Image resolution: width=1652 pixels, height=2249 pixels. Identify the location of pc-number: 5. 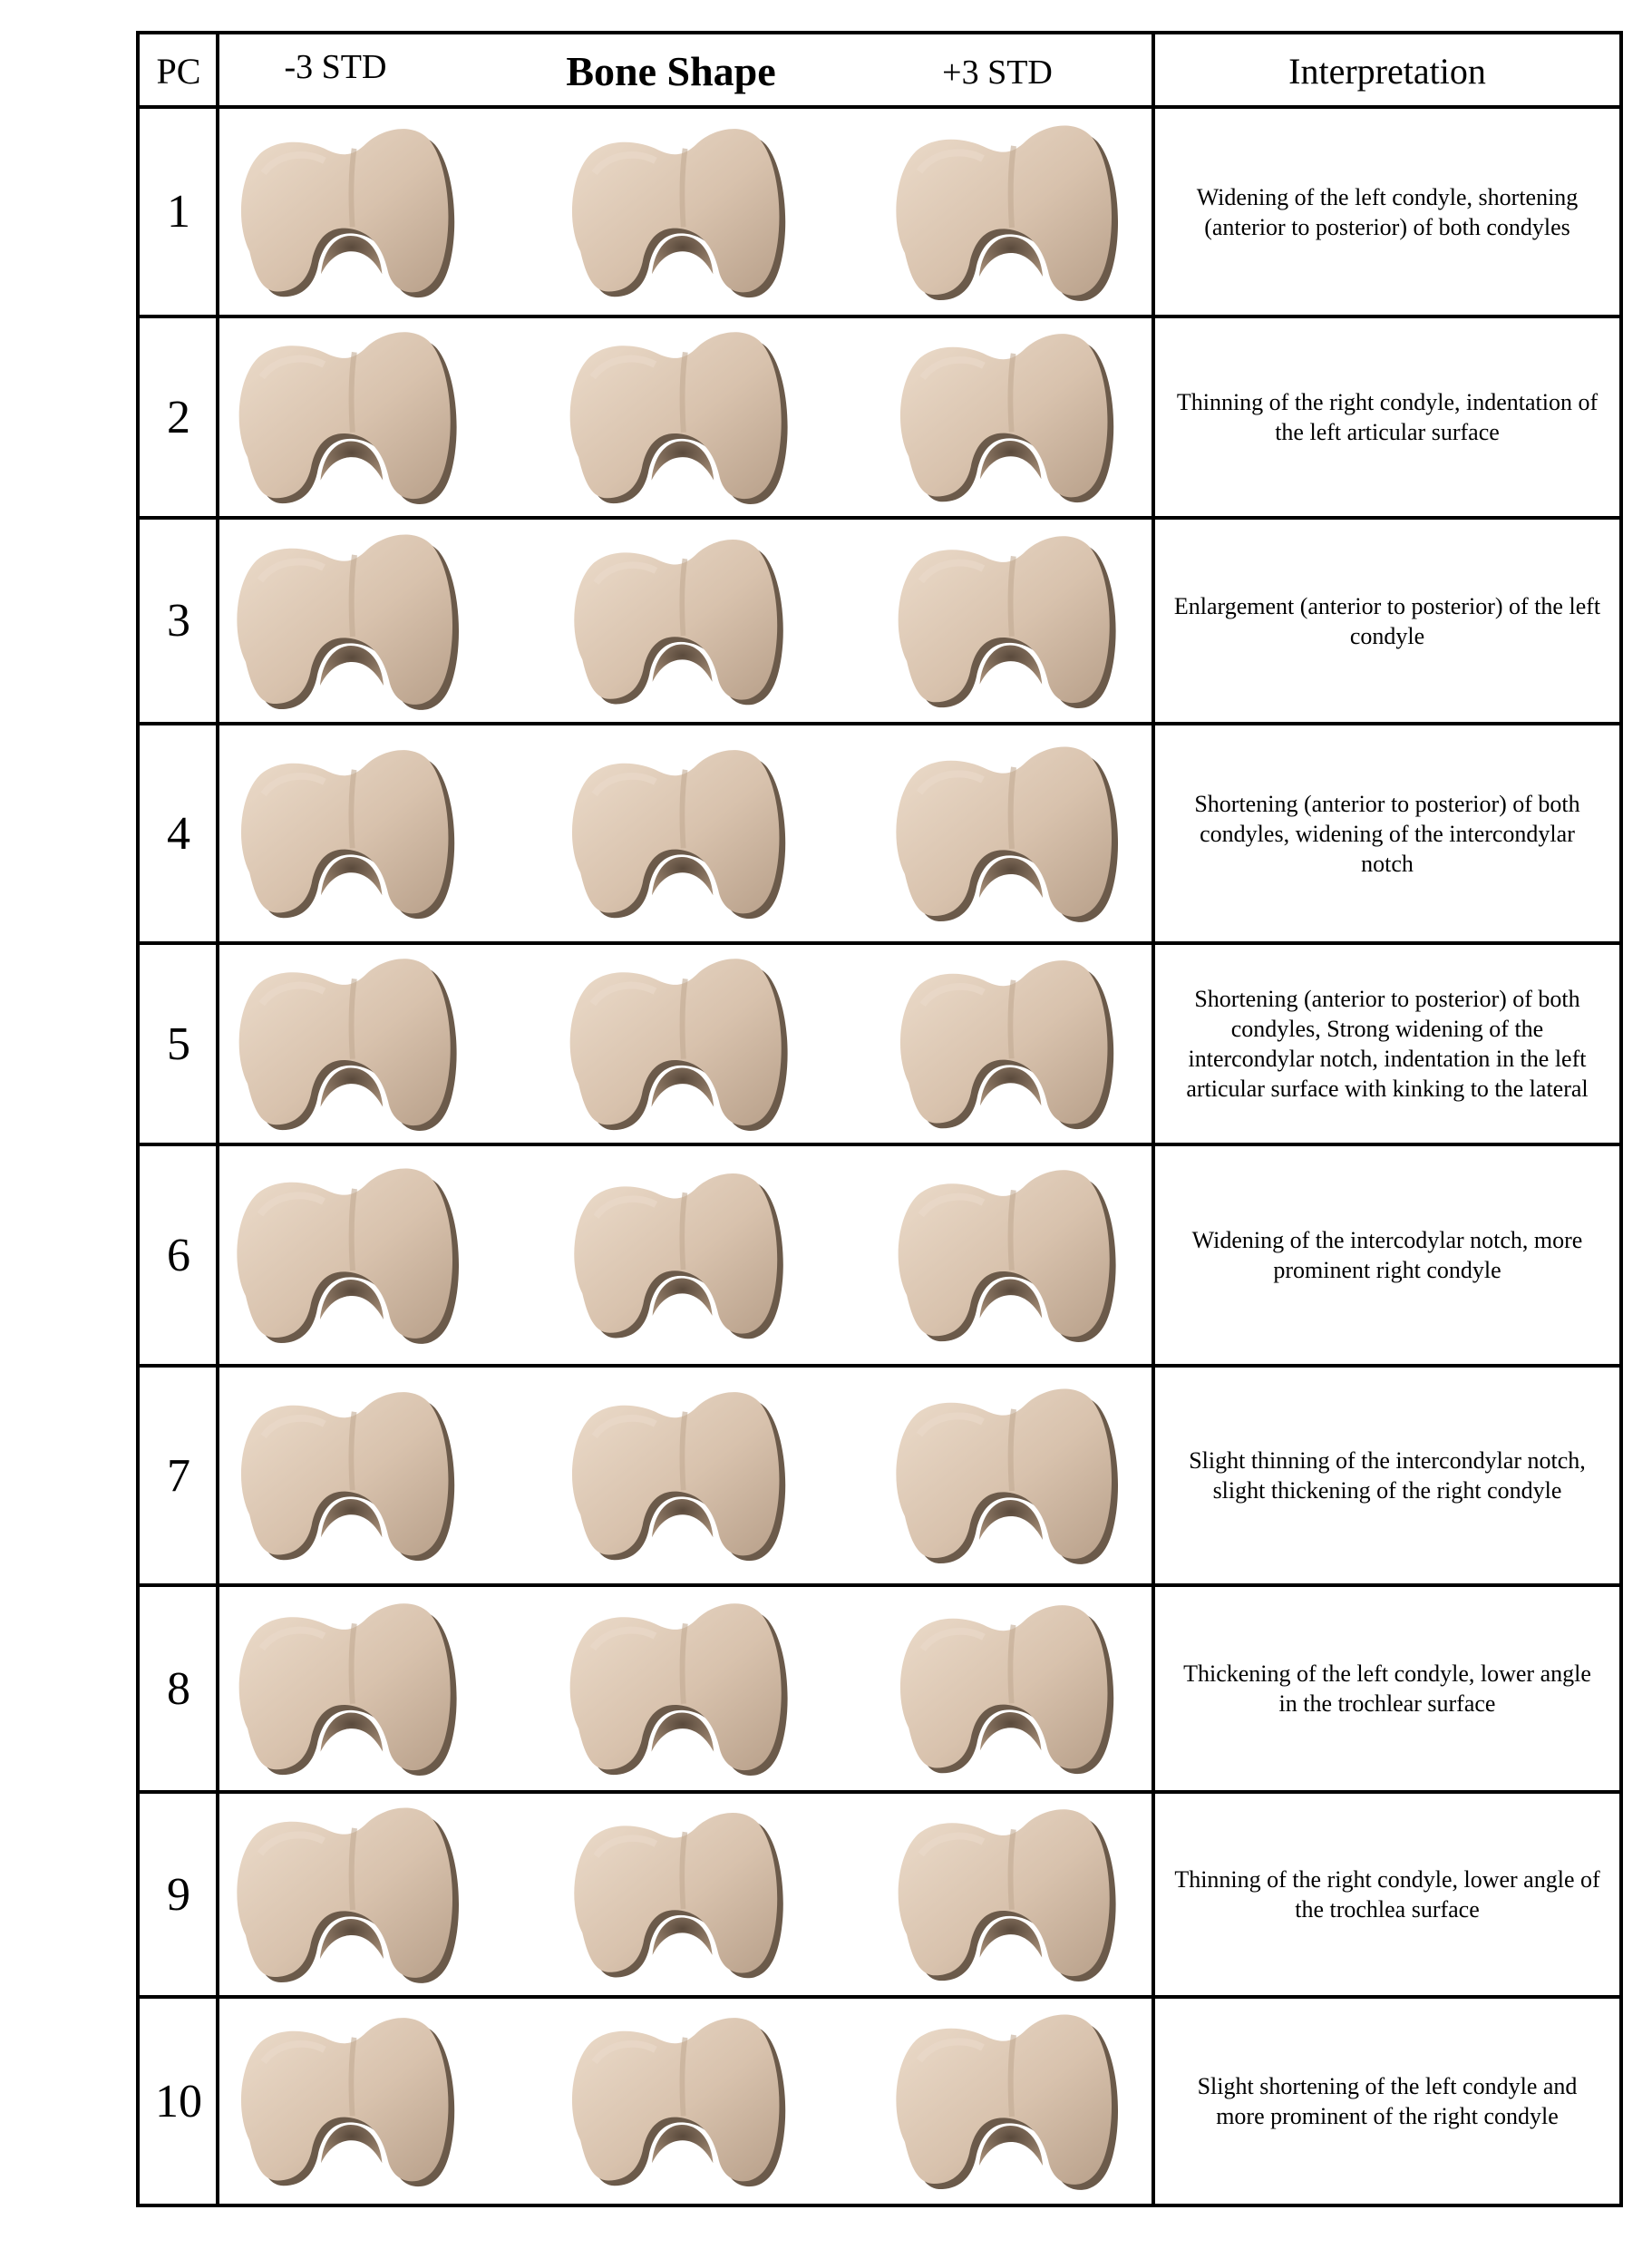
(178, 1043).